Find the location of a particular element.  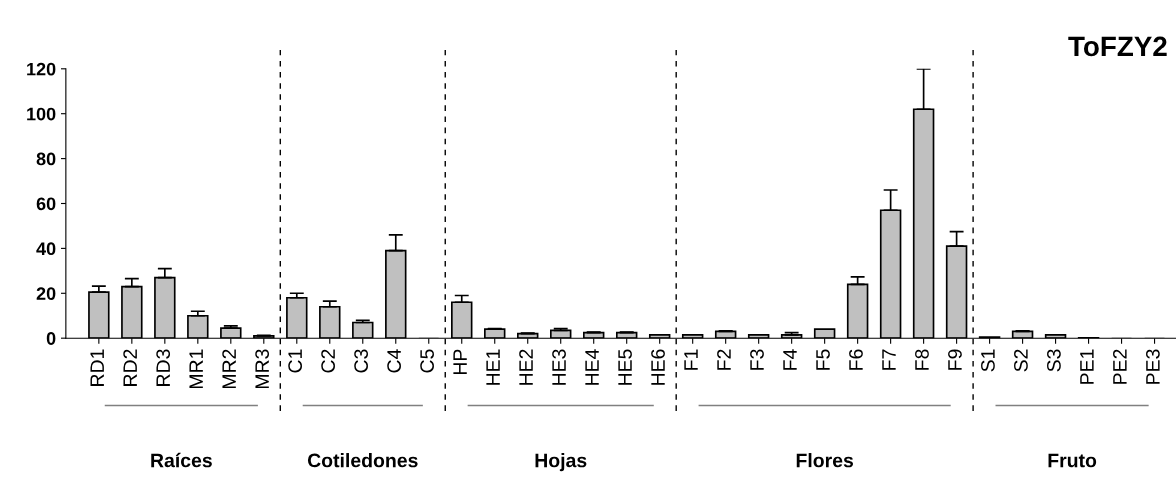

y-tick-label: 100 is located at coordinates (41, 114).